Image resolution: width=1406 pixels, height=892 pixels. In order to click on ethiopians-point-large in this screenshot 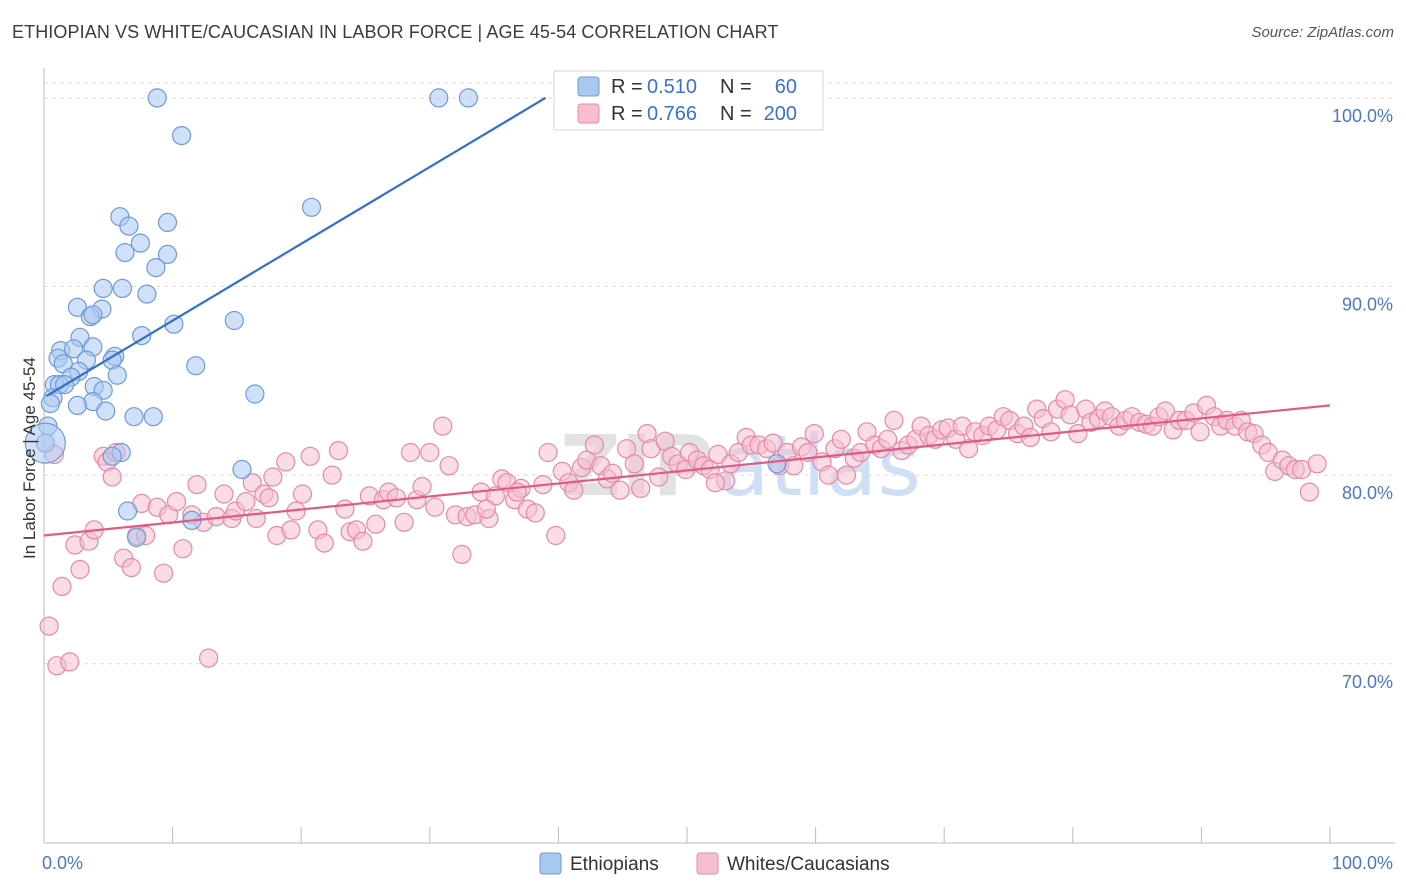, I will do `click(45, 443)`.